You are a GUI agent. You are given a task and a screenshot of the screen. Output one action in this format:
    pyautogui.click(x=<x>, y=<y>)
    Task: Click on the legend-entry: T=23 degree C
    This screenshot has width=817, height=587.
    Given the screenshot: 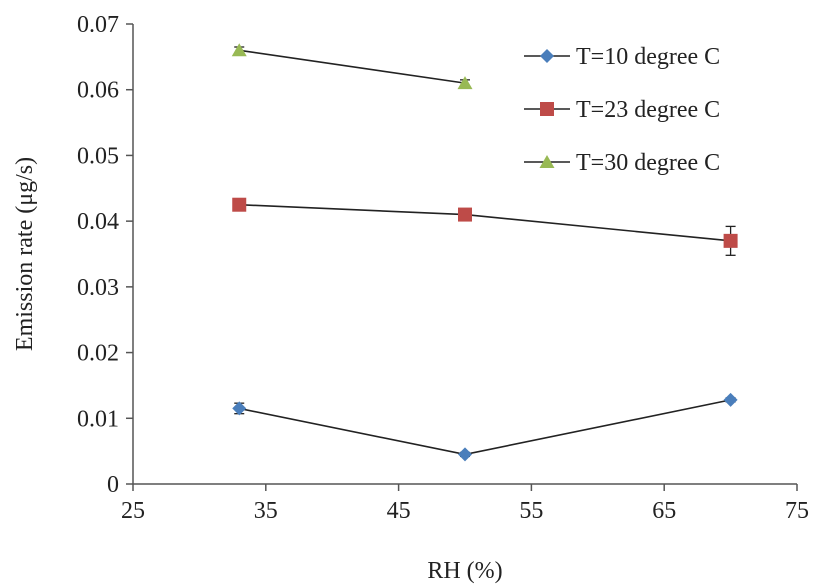 What is the action you would take?
    pyautogui.click(x=622, y=110)
    